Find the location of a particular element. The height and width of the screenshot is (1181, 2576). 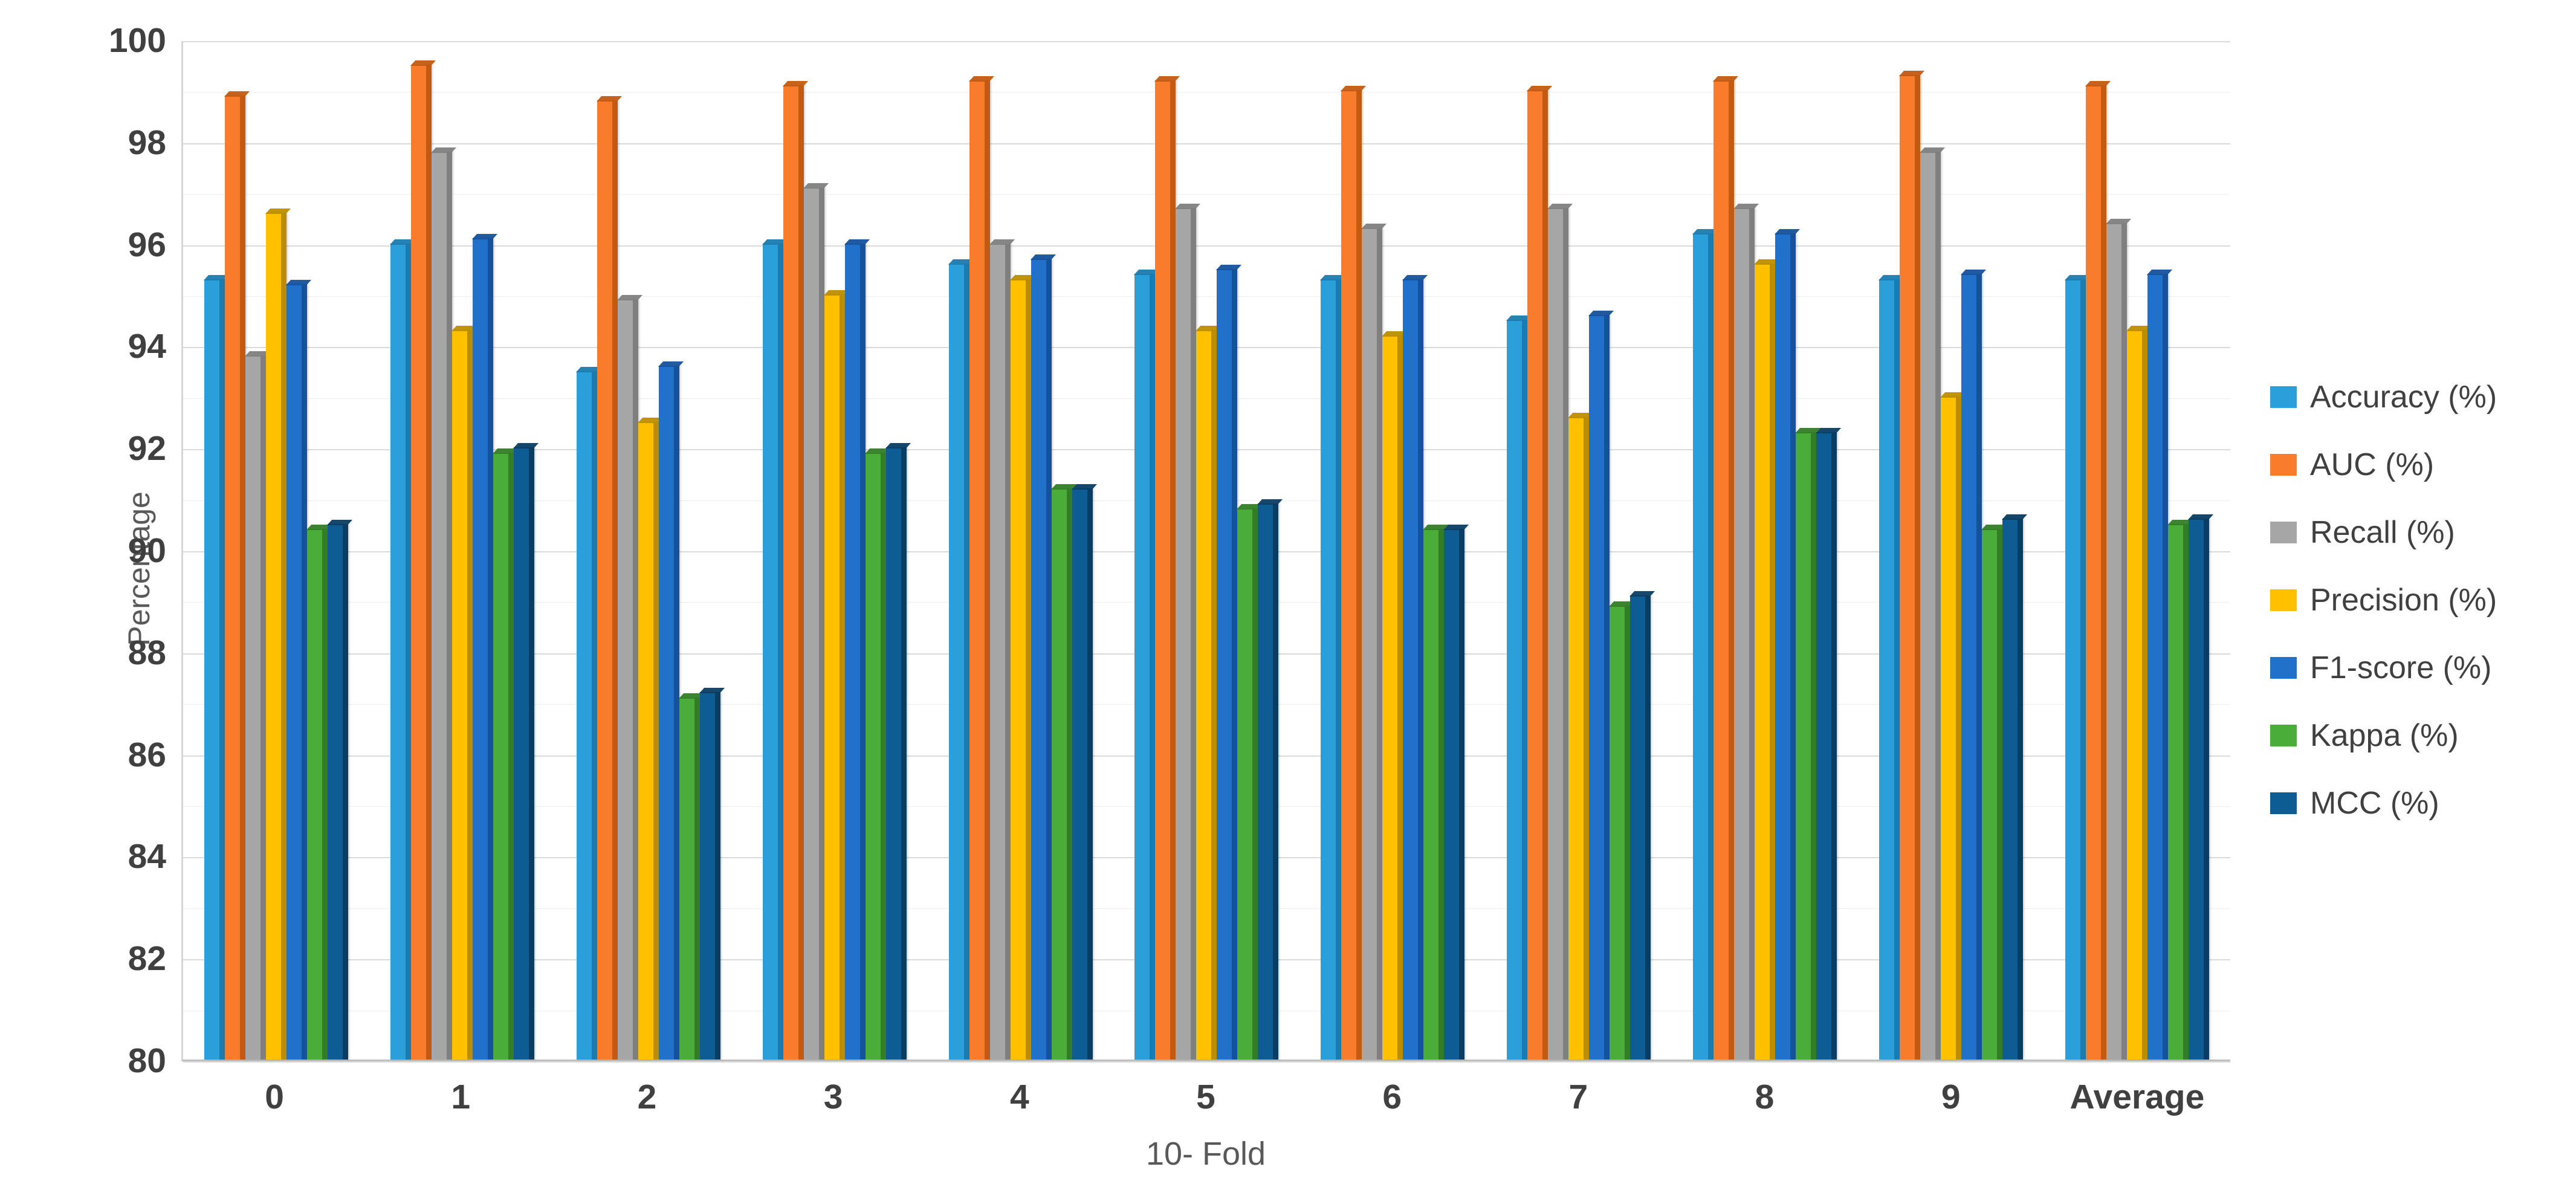

bar-precision-average is located at coordinates (2139, 693).